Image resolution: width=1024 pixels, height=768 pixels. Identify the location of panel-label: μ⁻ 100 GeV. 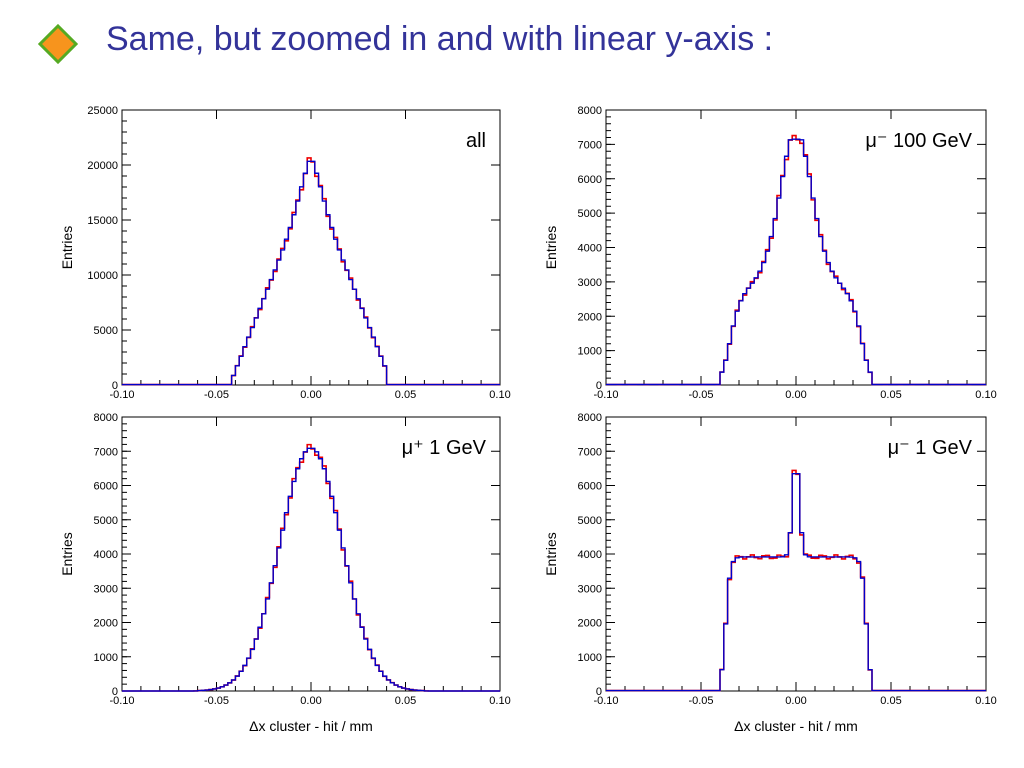
(918, 141).